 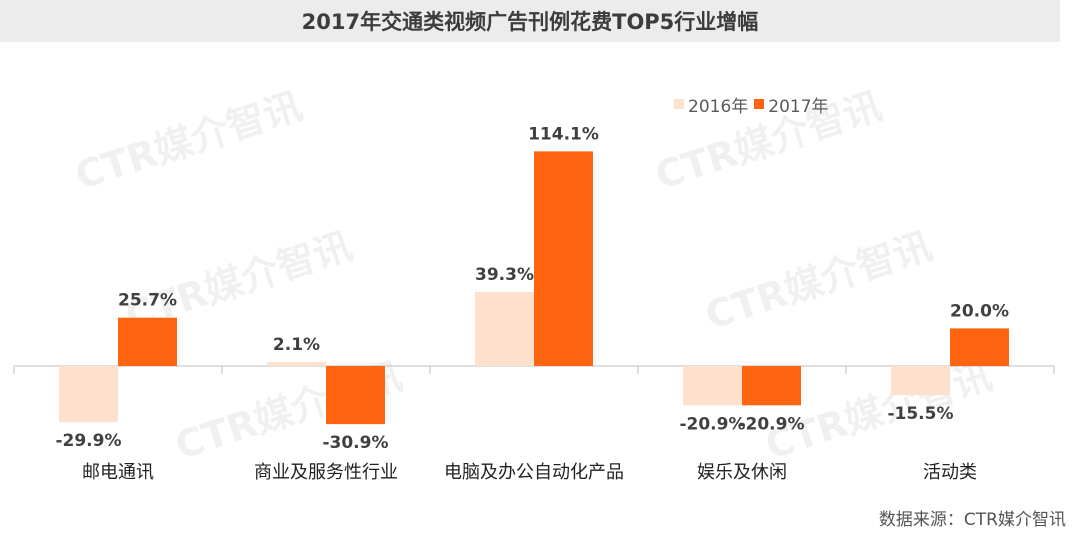 I want to click on data-label: 25.7%, so click(x=147, y=301).